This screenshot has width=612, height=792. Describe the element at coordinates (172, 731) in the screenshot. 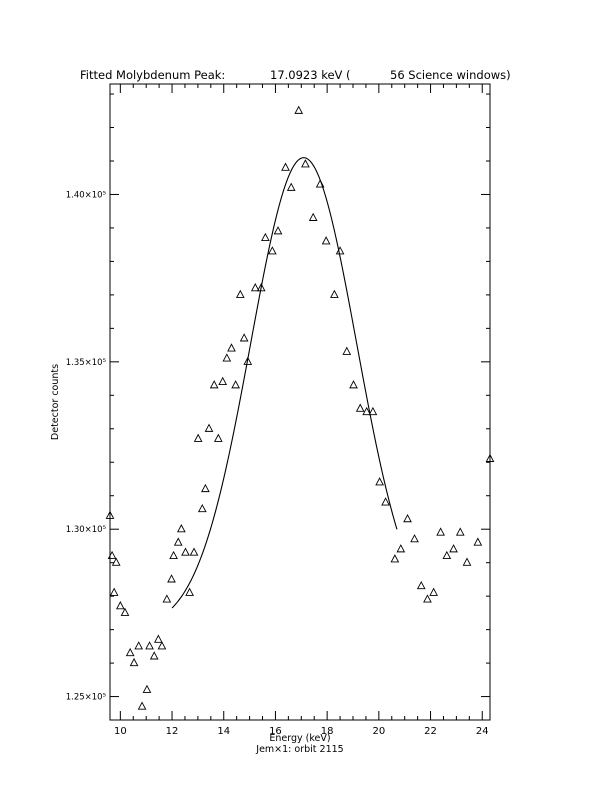

I see `x-tick-label: 12` at that location.